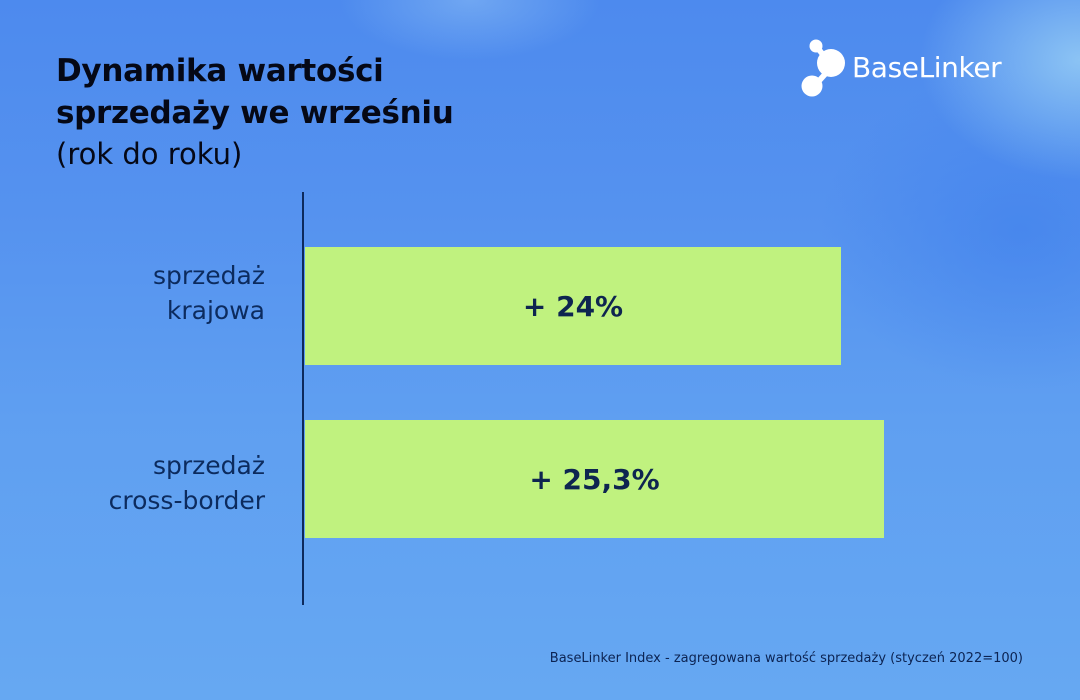 The width and height of the screenshot is (1080, 700). What do you see at coordinates (303, 398) in the screenshot?
I see `y-axis-line` at bounding box center [303, 398].